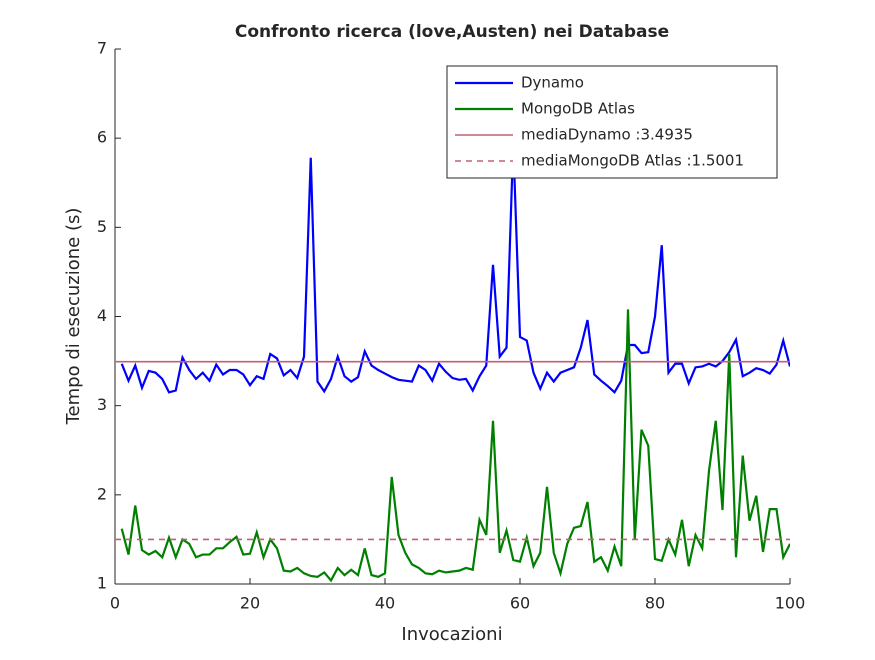  I want to click on y-tick-label: 7, so click(102, 48).